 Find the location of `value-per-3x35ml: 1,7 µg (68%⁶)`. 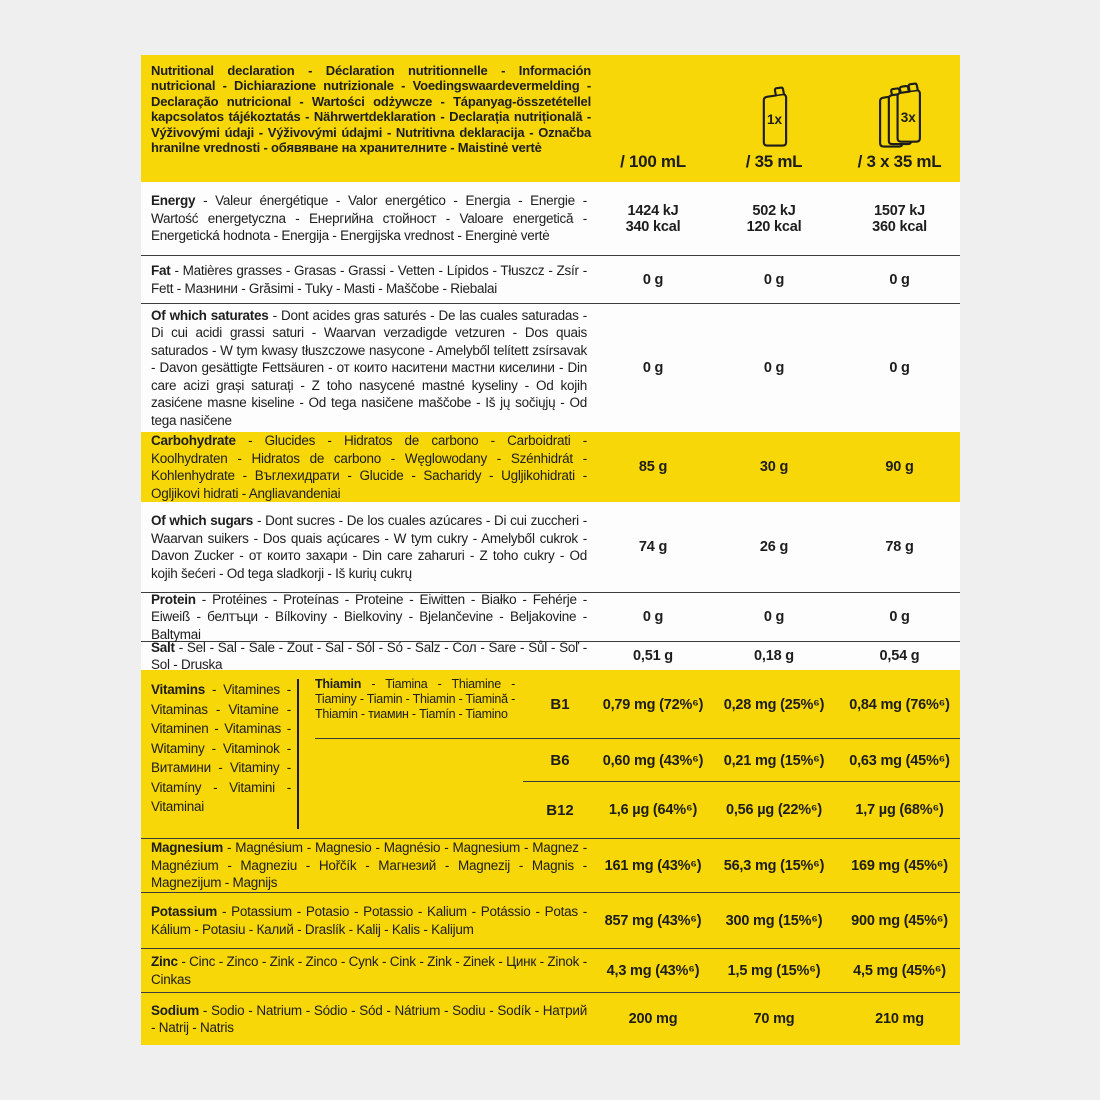

value-per-3x35ml: 1,7 µg (68%⁶) is located at coordinates (899, 810).